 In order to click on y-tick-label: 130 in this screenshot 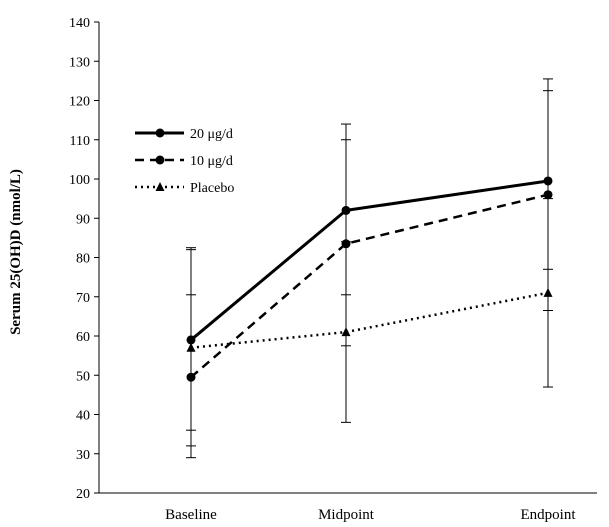, I will do `click(79, 62)`.